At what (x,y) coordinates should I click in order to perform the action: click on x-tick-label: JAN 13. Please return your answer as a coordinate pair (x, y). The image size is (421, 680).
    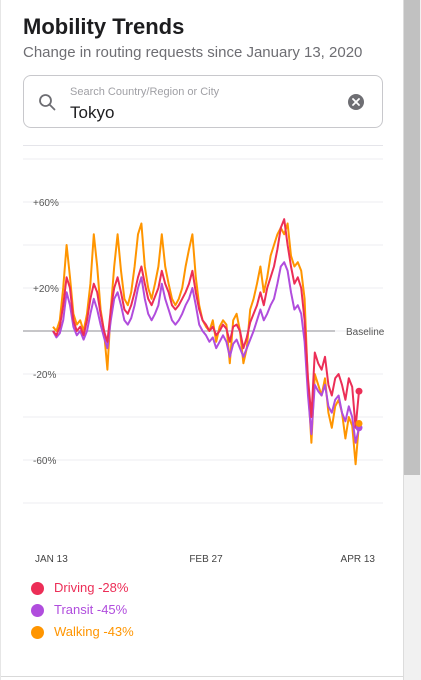
    Looking at the image, I should click on (51, 559).